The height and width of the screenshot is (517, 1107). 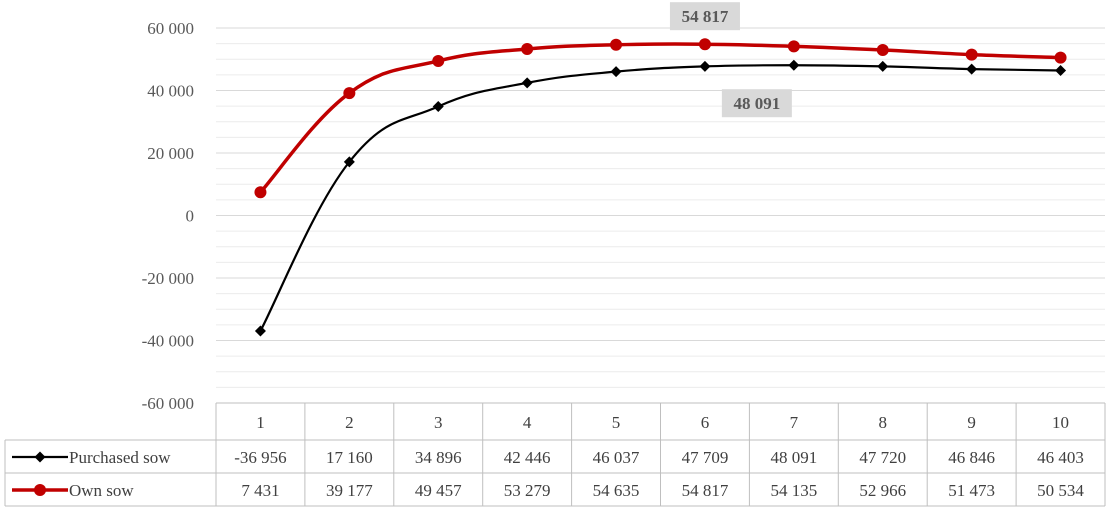 What do you see at coordinates (527, 457) in the screenshot?
I see `table-cell-value: 42 446` at bounding box center [527, 457].